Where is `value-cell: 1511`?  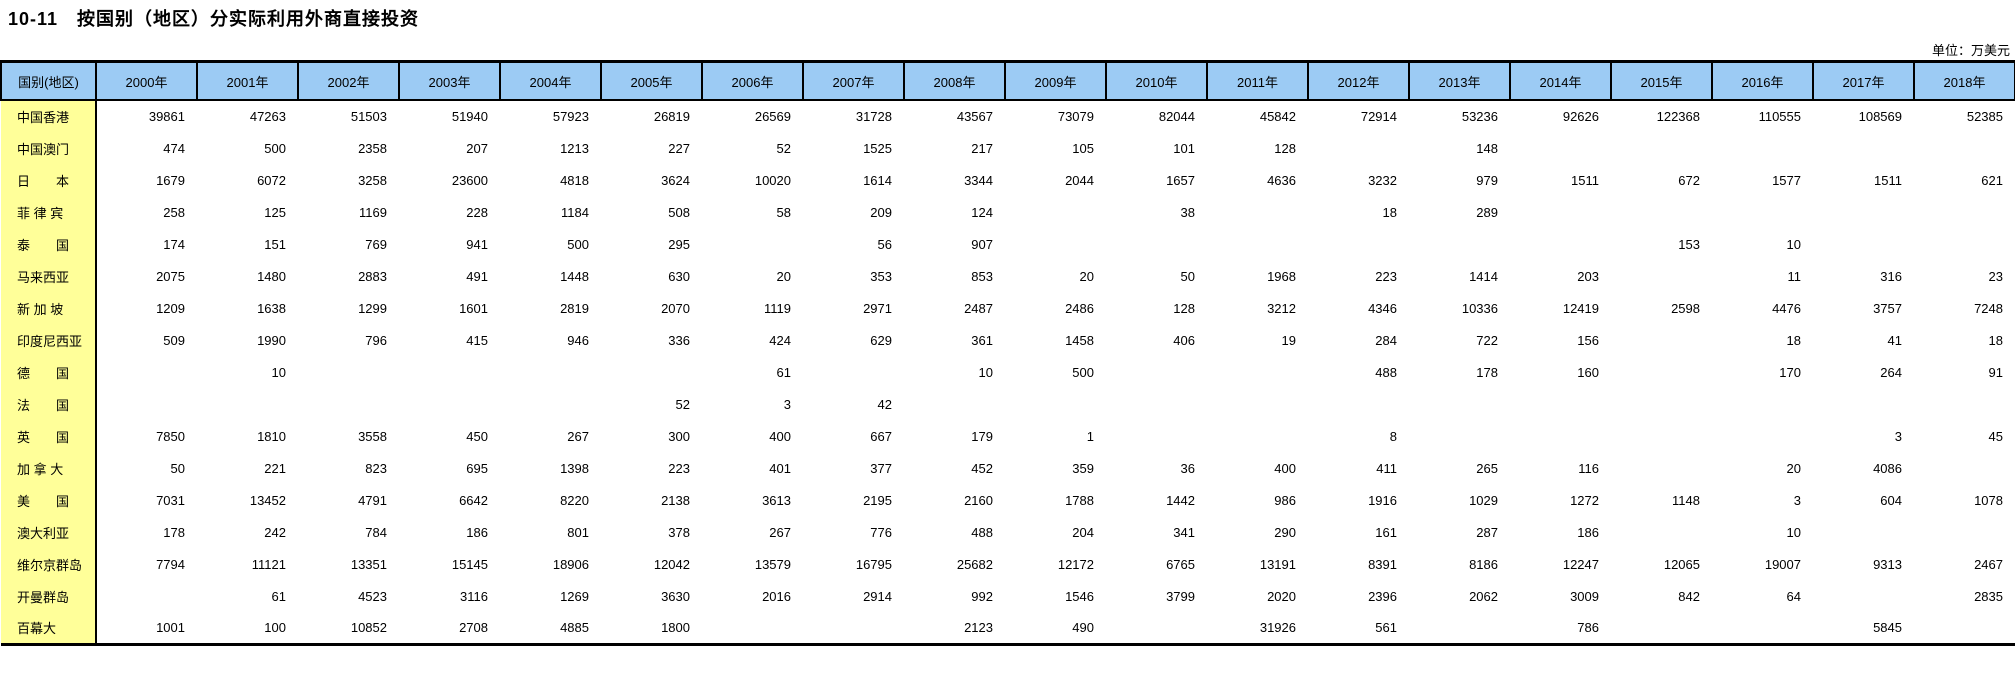 value-cell: 1511 is located at coordinates (1560, 180).